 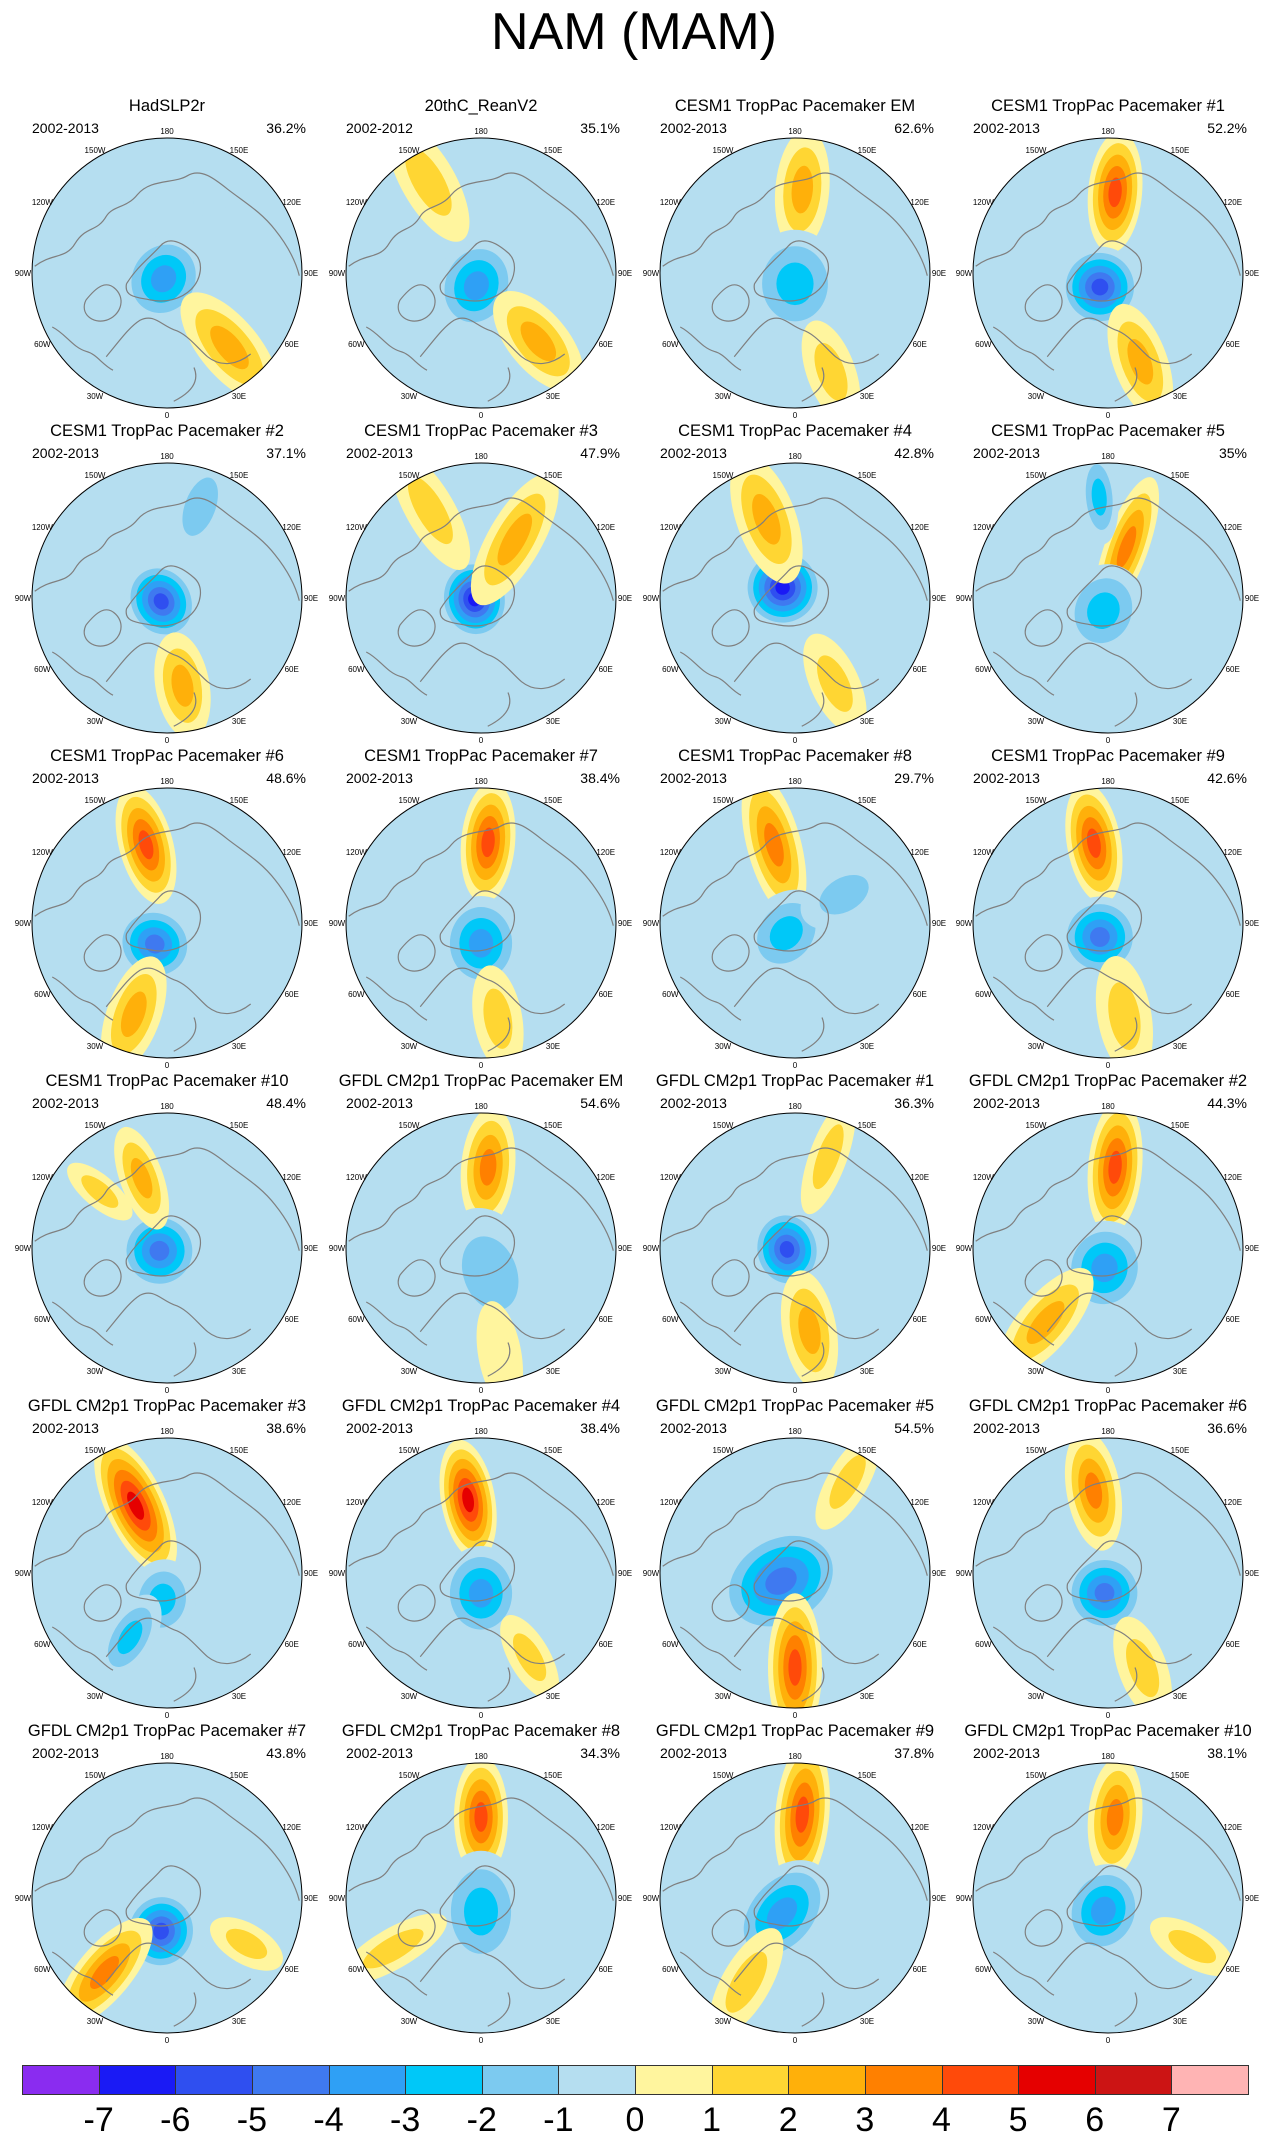 I want to click on panel-years: 2002-2012, so click(x=379, y=128).